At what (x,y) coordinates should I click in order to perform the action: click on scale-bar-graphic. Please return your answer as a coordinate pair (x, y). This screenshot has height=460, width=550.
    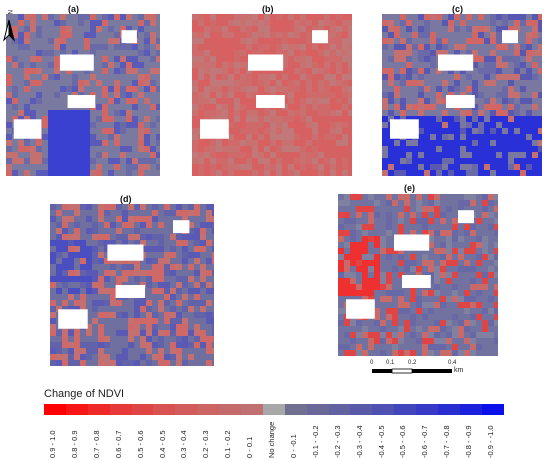
    Looking at the image, I should click on (412, 371).